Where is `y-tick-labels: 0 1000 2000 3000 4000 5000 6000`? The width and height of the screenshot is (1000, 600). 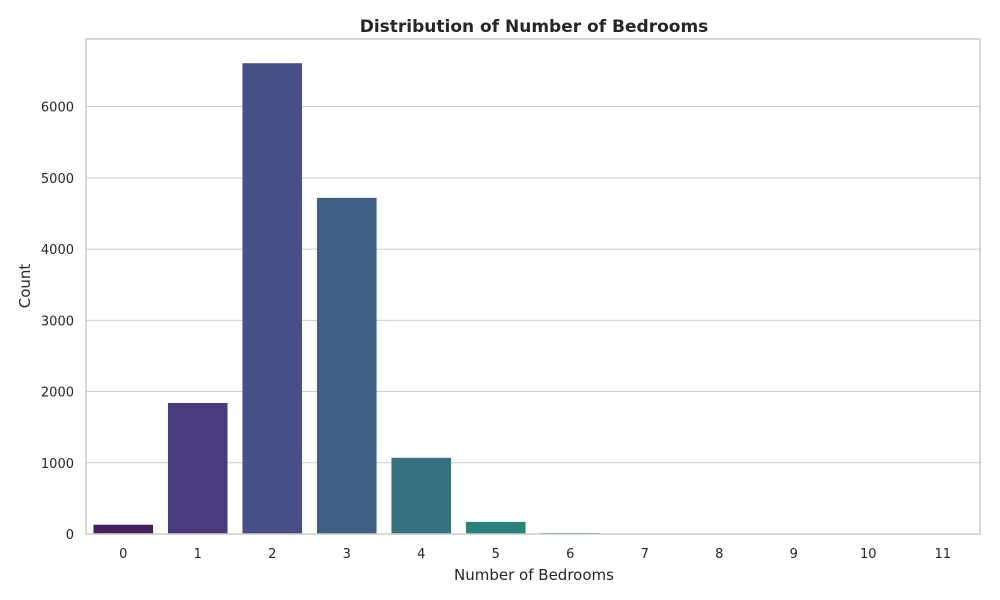
y-tick-labels: 0 1000 2000 3000 4000 5000 6000 is located at coordinates (57, 322).